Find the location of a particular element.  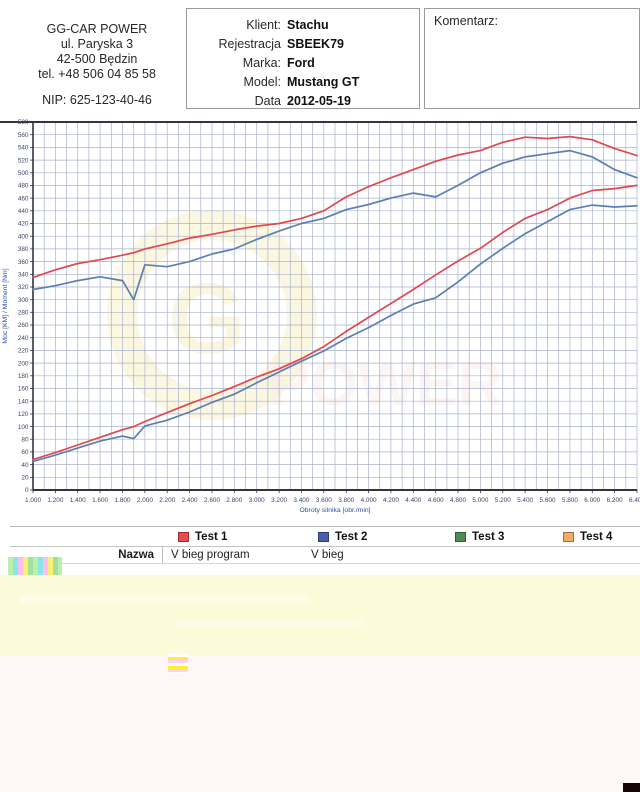

svg-text: 460 is located at coordinates (23, 198).